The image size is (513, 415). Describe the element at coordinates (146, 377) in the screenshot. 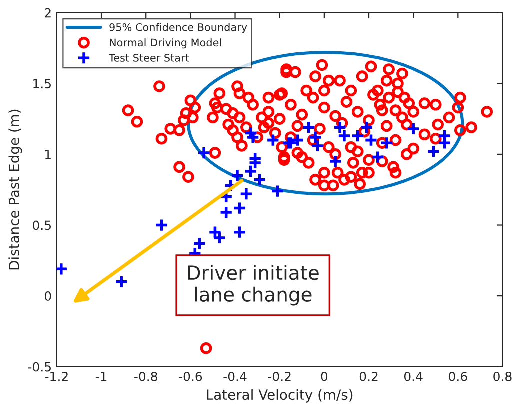

I see `x-tick-label: -0.8` at that location.